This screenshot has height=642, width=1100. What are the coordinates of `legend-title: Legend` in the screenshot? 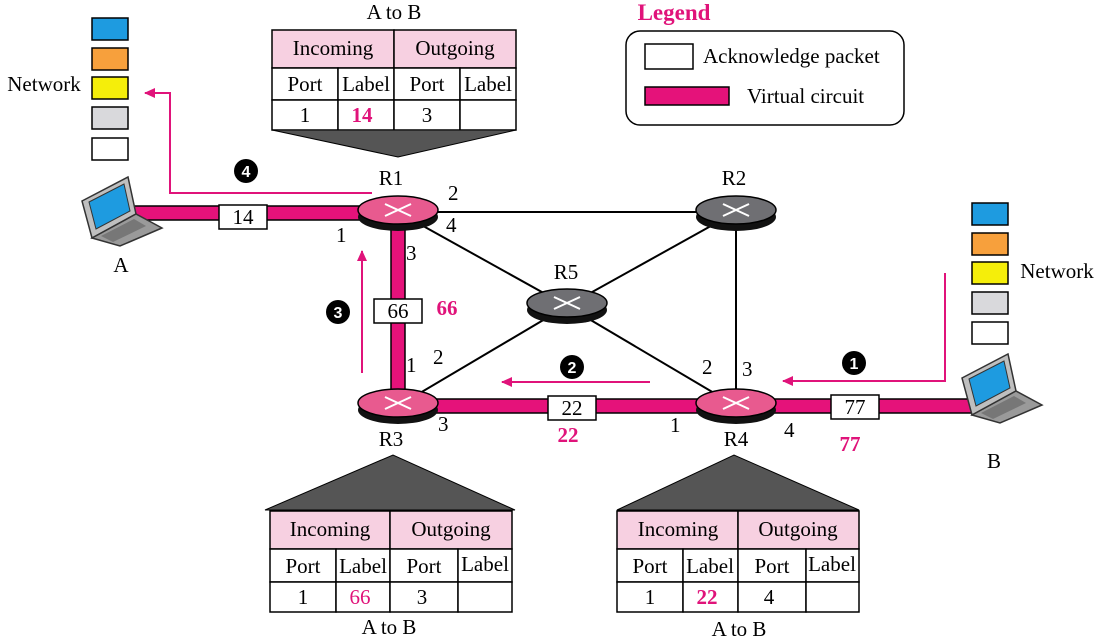 It's located at (674, 12).